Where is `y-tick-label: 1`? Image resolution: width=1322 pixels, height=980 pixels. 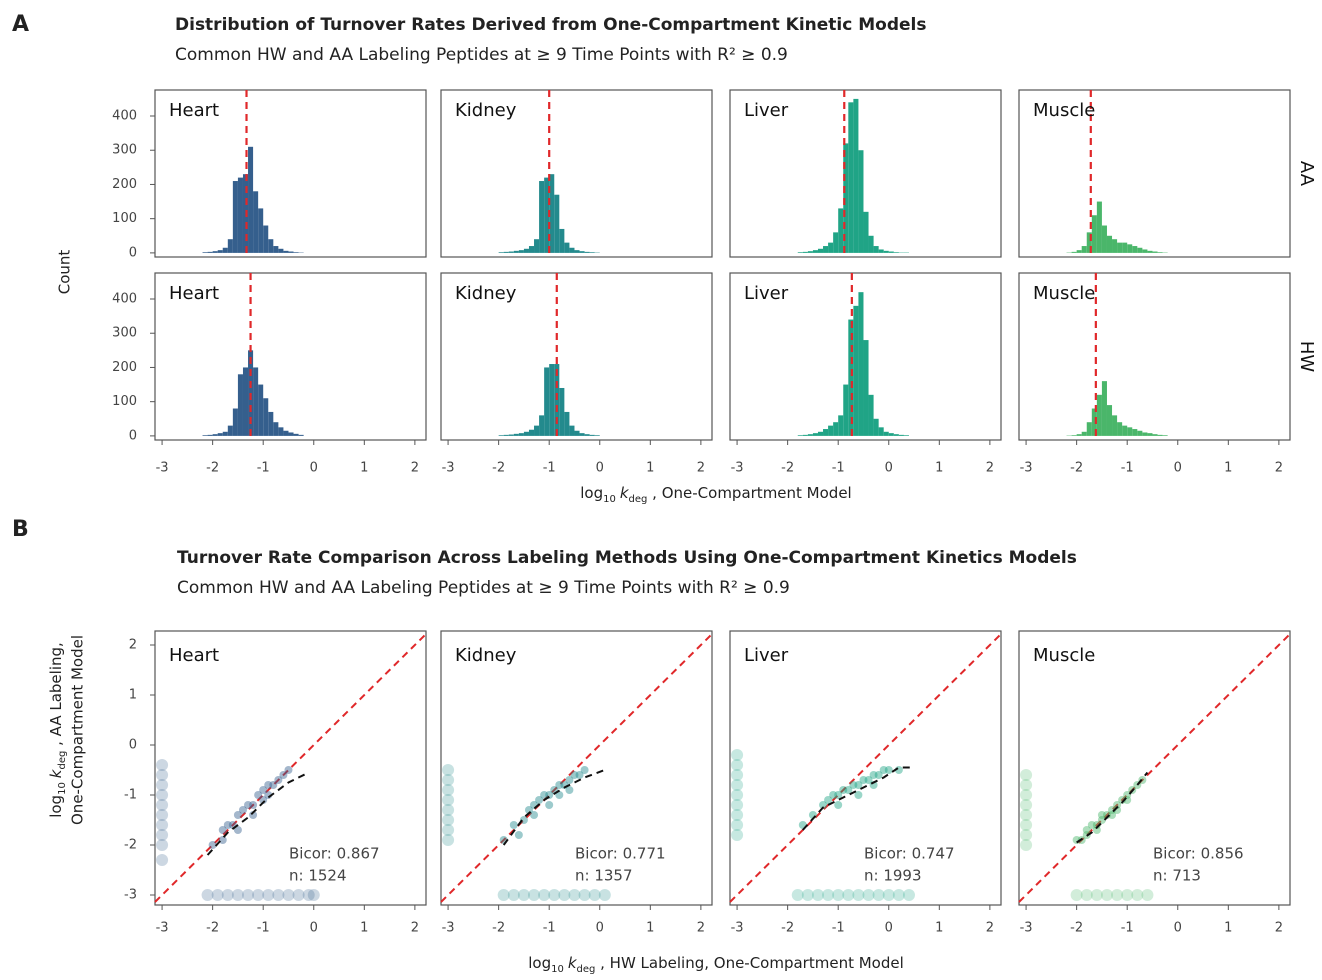
y-tick-label: 1 is located at coordinates (133, 695).